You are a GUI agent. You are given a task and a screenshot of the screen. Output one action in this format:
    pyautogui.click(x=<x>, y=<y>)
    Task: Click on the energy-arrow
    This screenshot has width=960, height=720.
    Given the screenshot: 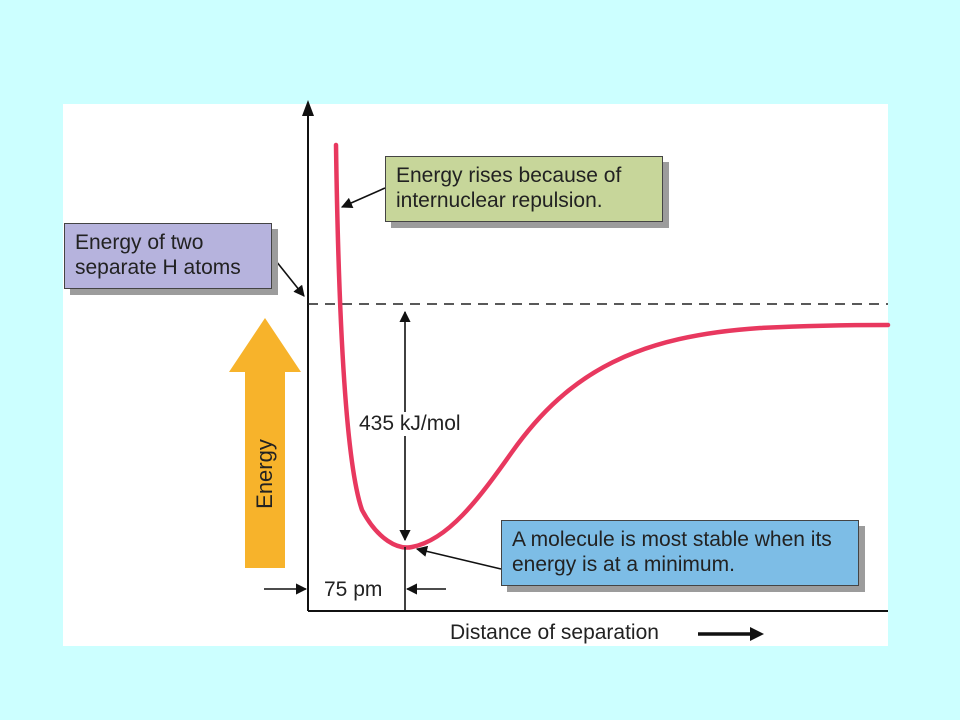 What is the action you would take?
    pyautogui.click(x=265, y=443)
    